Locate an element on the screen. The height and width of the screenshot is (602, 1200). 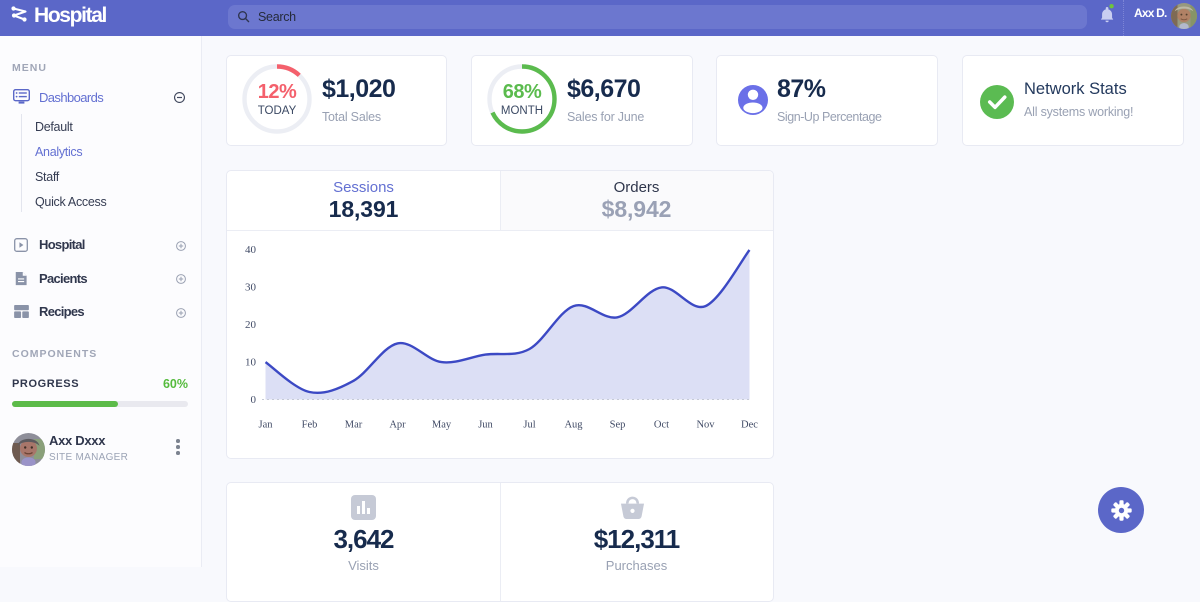
svg-text: Apr is located at coordinates (397, 425).